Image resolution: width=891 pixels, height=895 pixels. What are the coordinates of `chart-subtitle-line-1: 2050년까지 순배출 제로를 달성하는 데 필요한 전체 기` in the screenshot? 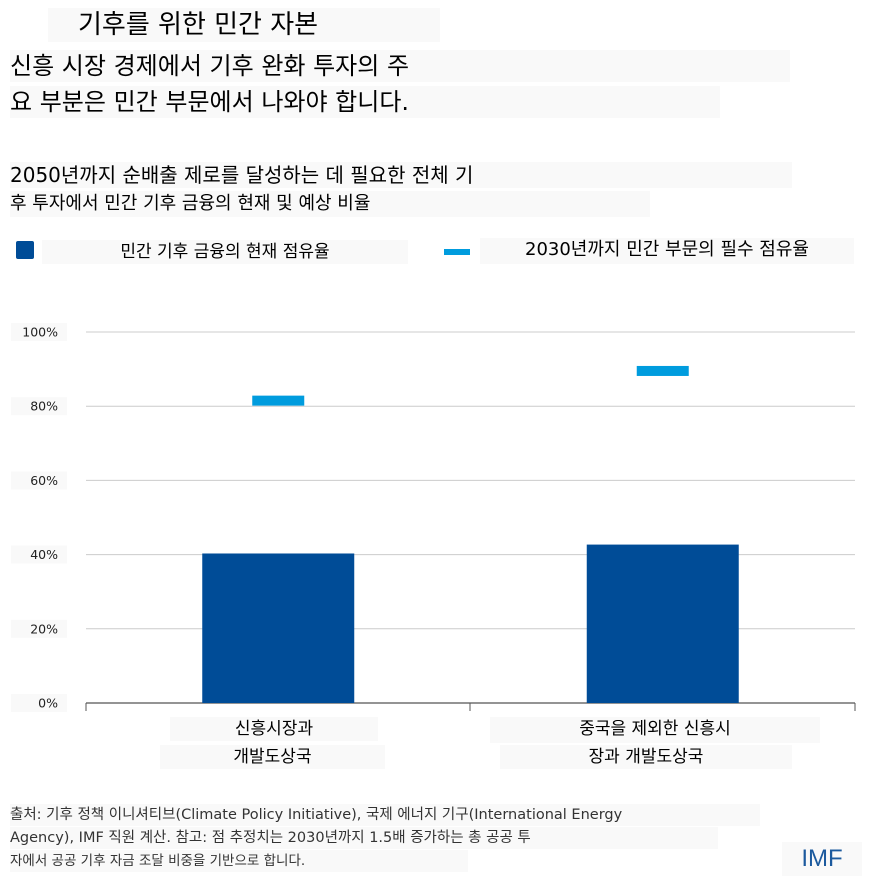 It's located at (401, 175).